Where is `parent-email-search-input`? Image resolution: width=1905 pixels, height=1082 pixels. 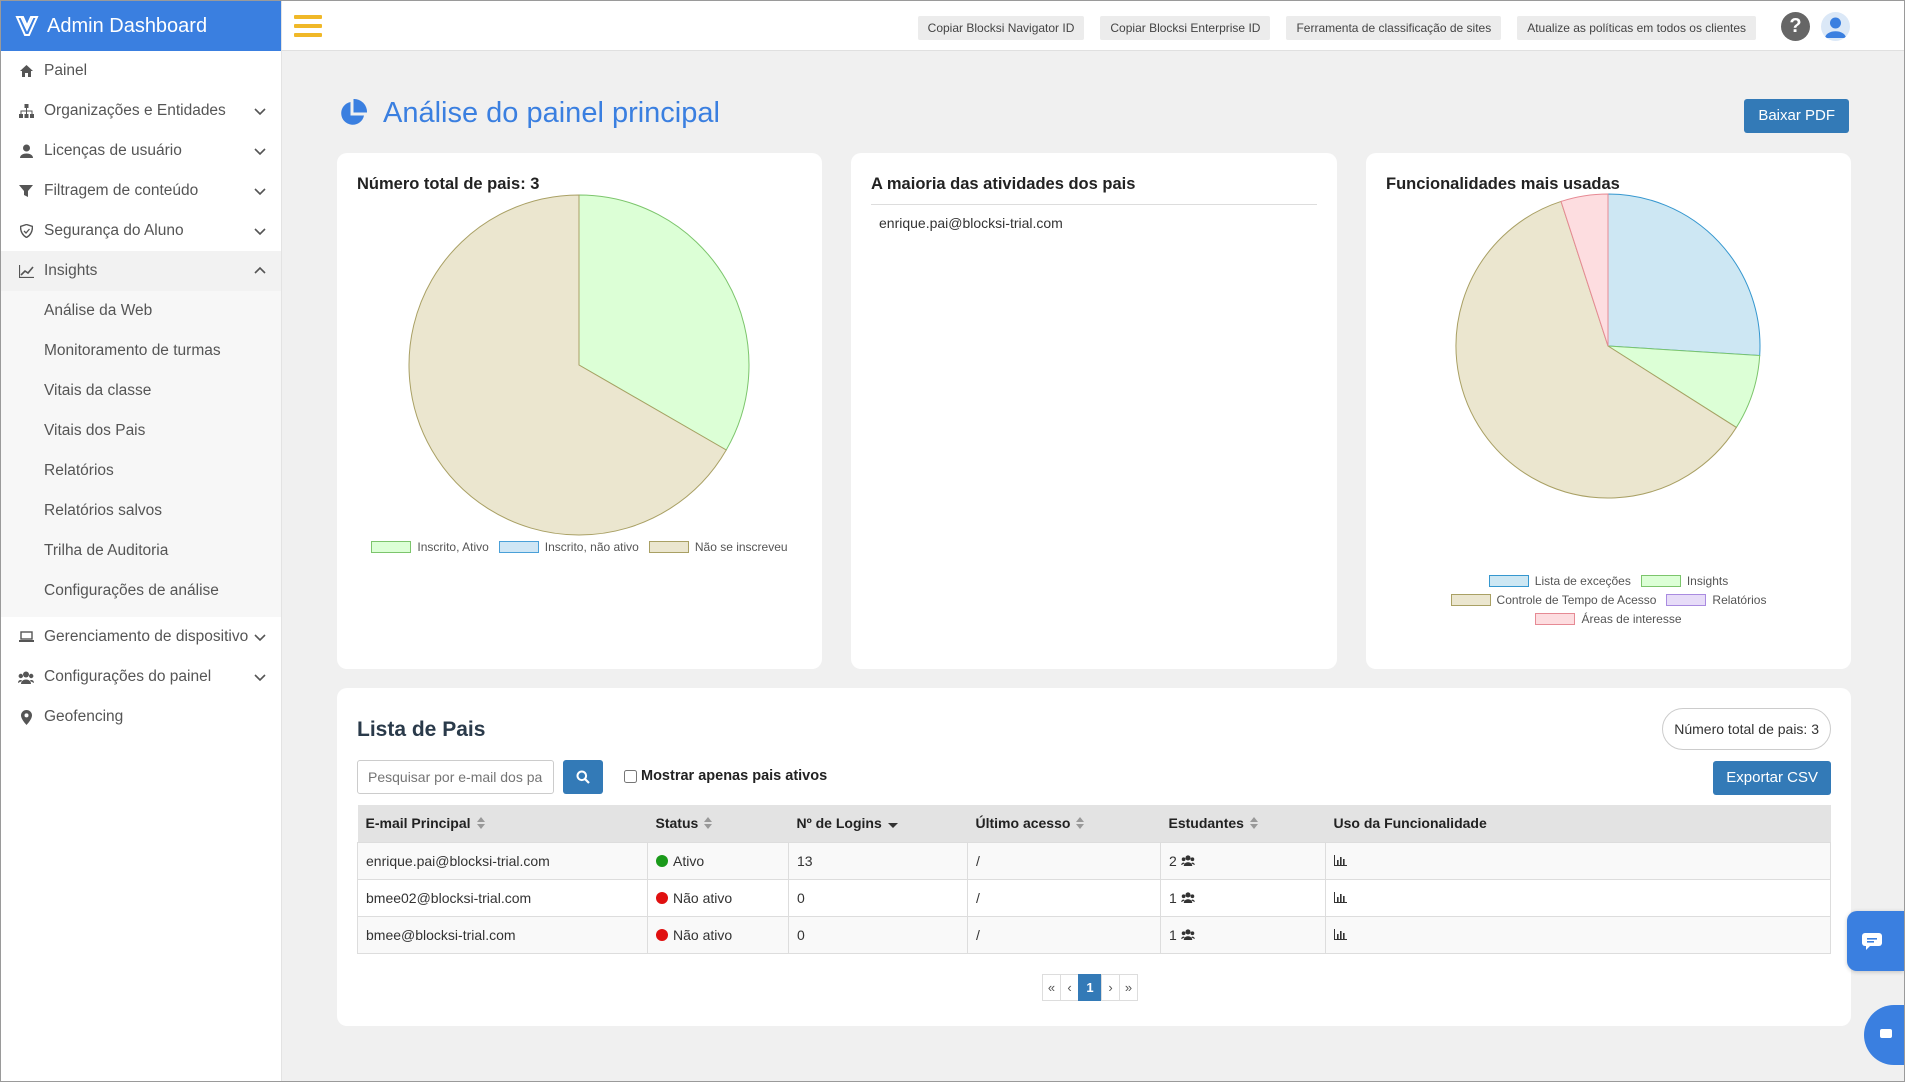 parent-email-search-input is located at coordinates (455, 777).